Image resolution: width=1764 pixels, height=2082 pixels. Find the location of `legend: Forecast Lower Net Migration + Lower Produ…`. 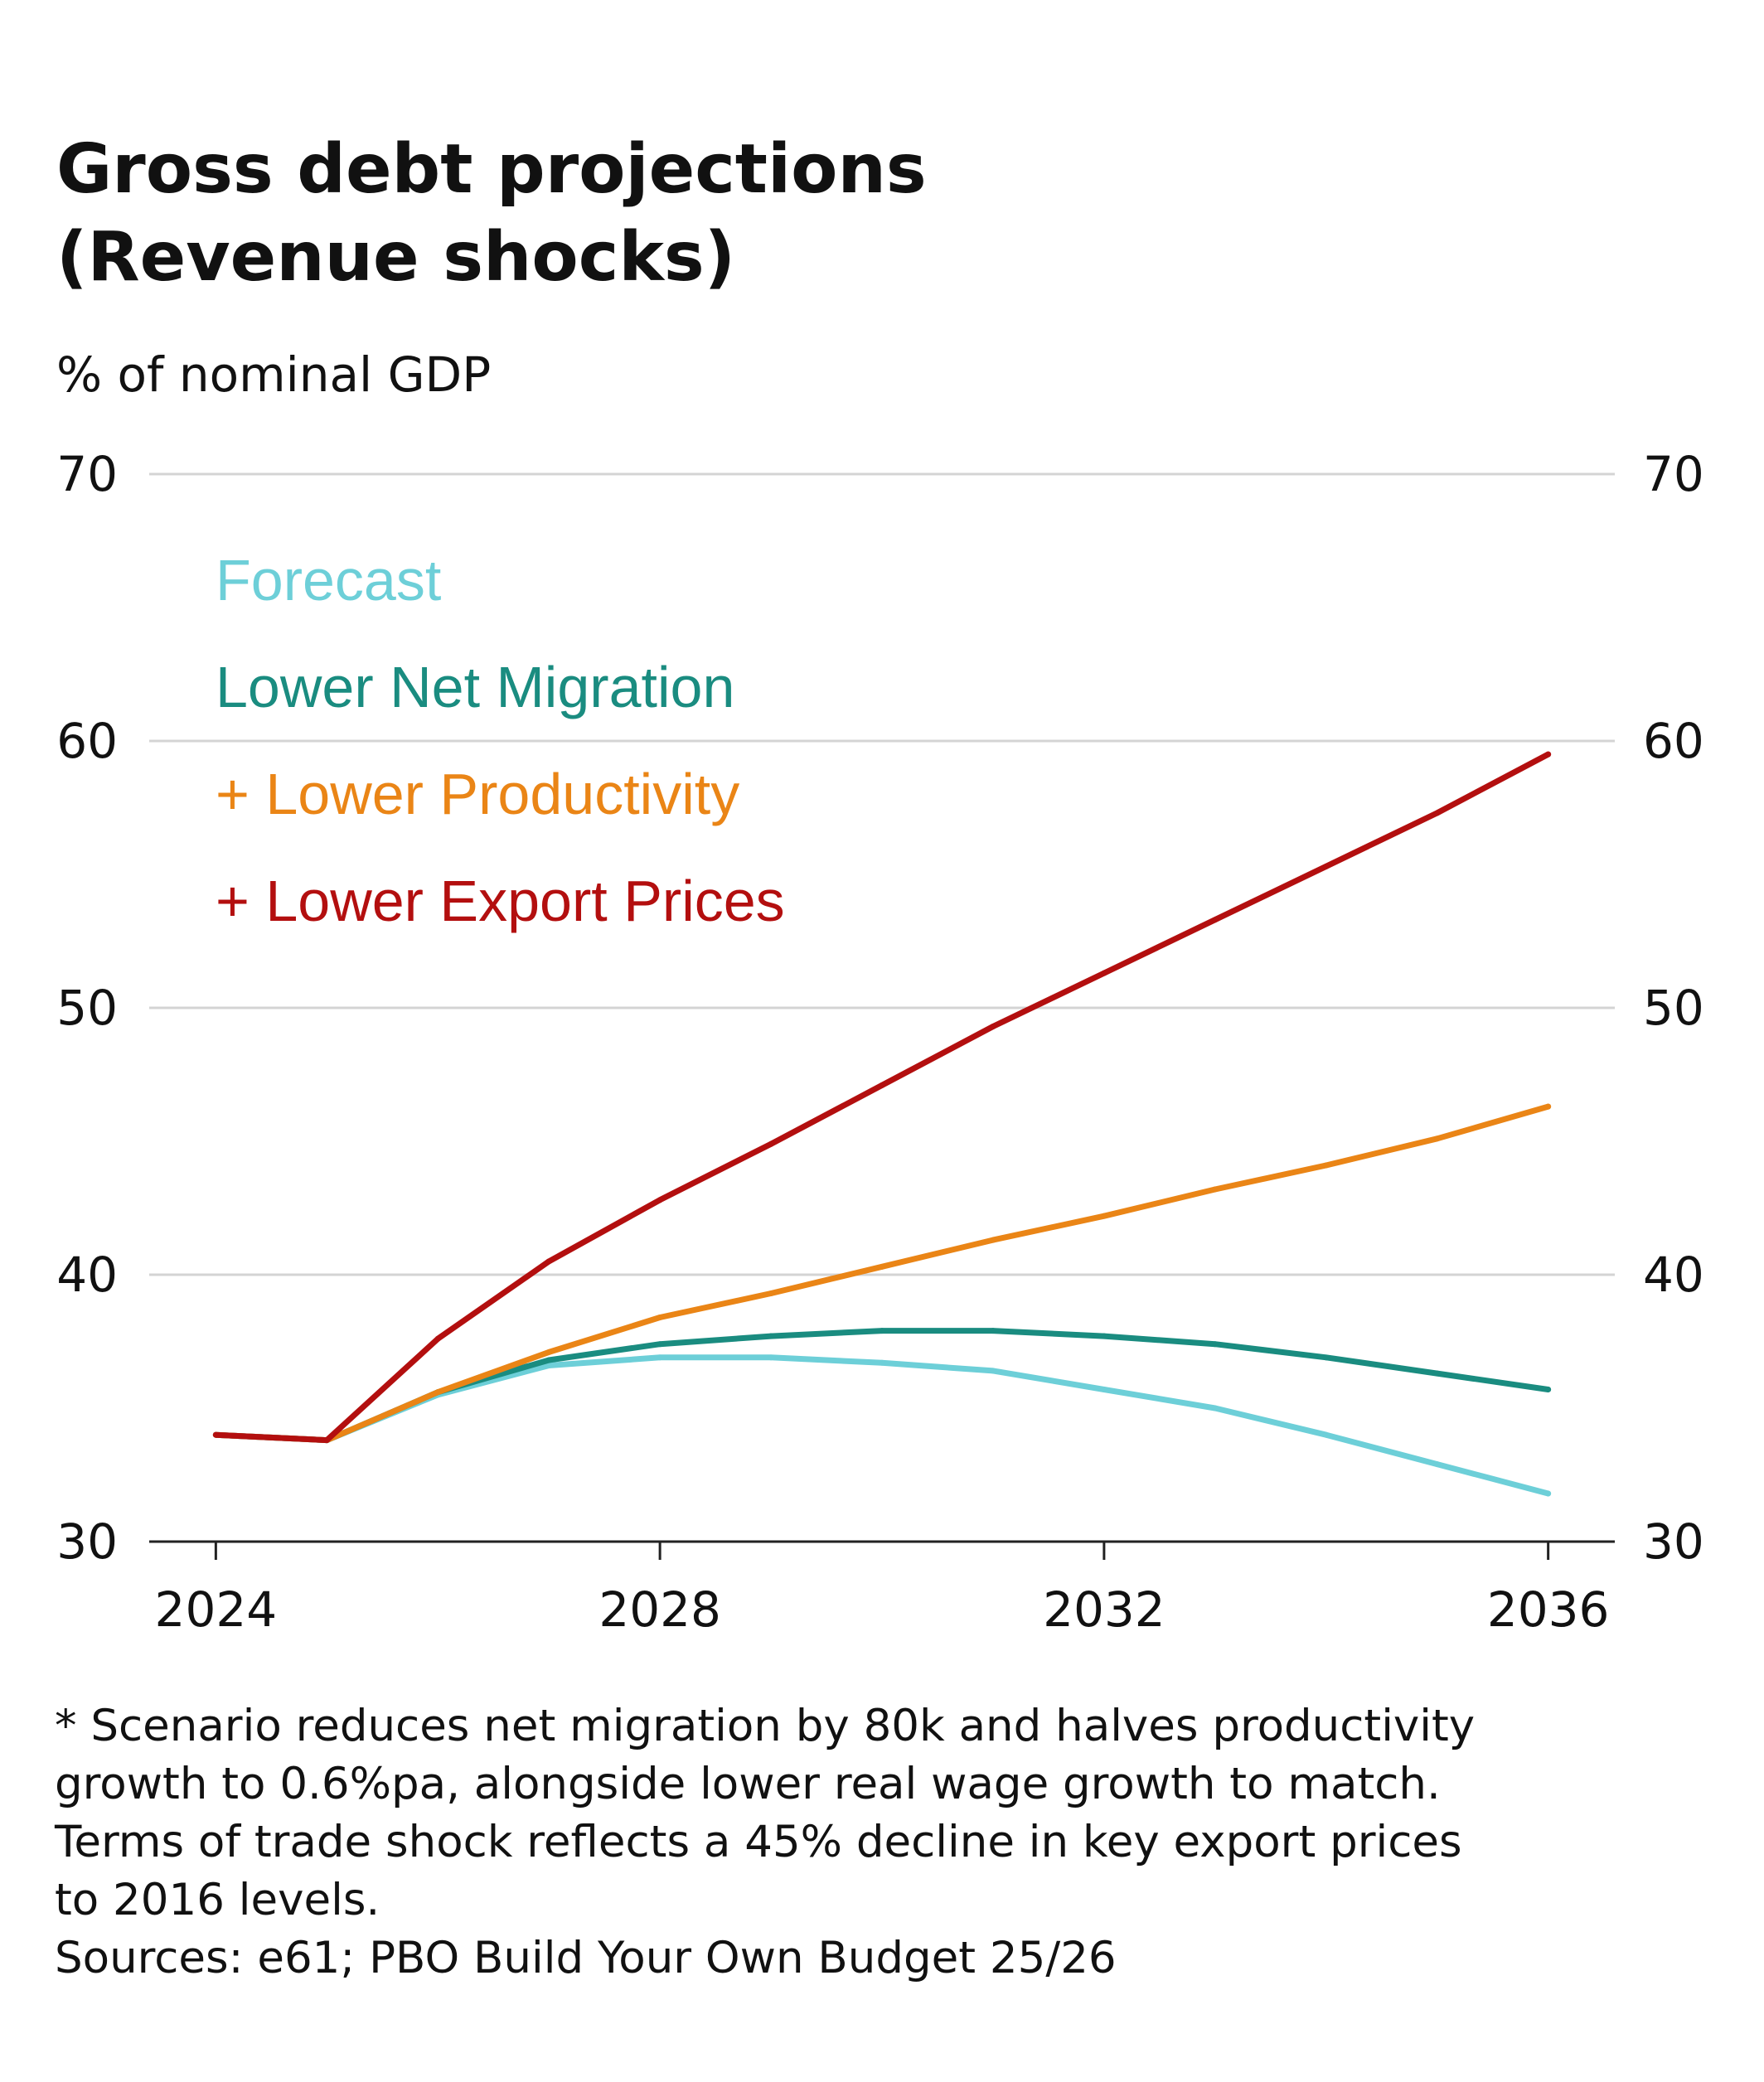

legend: Forecast Lower Net Migration + Lower Produ… is located at coordinates (500, 740).